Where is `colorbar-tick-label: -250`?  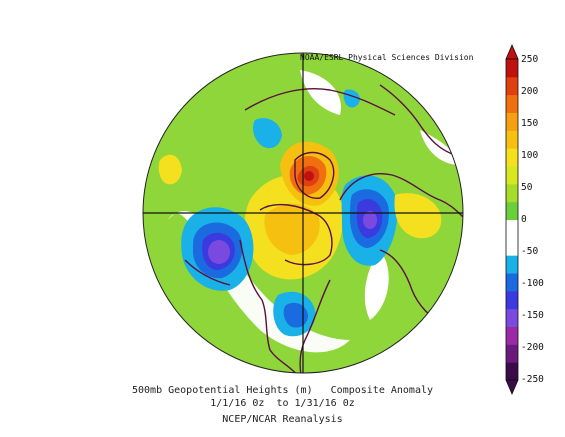 colorbar-tick-label: -250 is located at coordinates (532, 379).